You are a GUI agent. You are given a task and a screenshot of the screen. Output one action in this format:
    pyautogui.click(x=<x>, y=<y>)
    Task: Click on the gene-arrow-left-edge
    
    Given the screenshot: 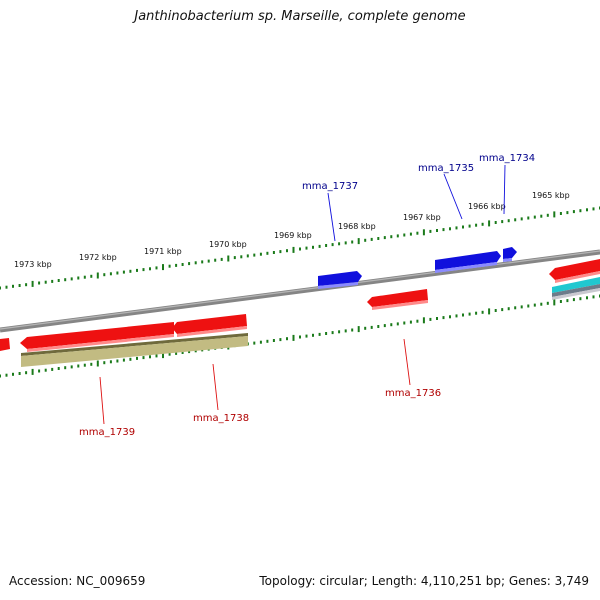 What is the action you would take?
    pyautogui.click(x=5, y=344)
    